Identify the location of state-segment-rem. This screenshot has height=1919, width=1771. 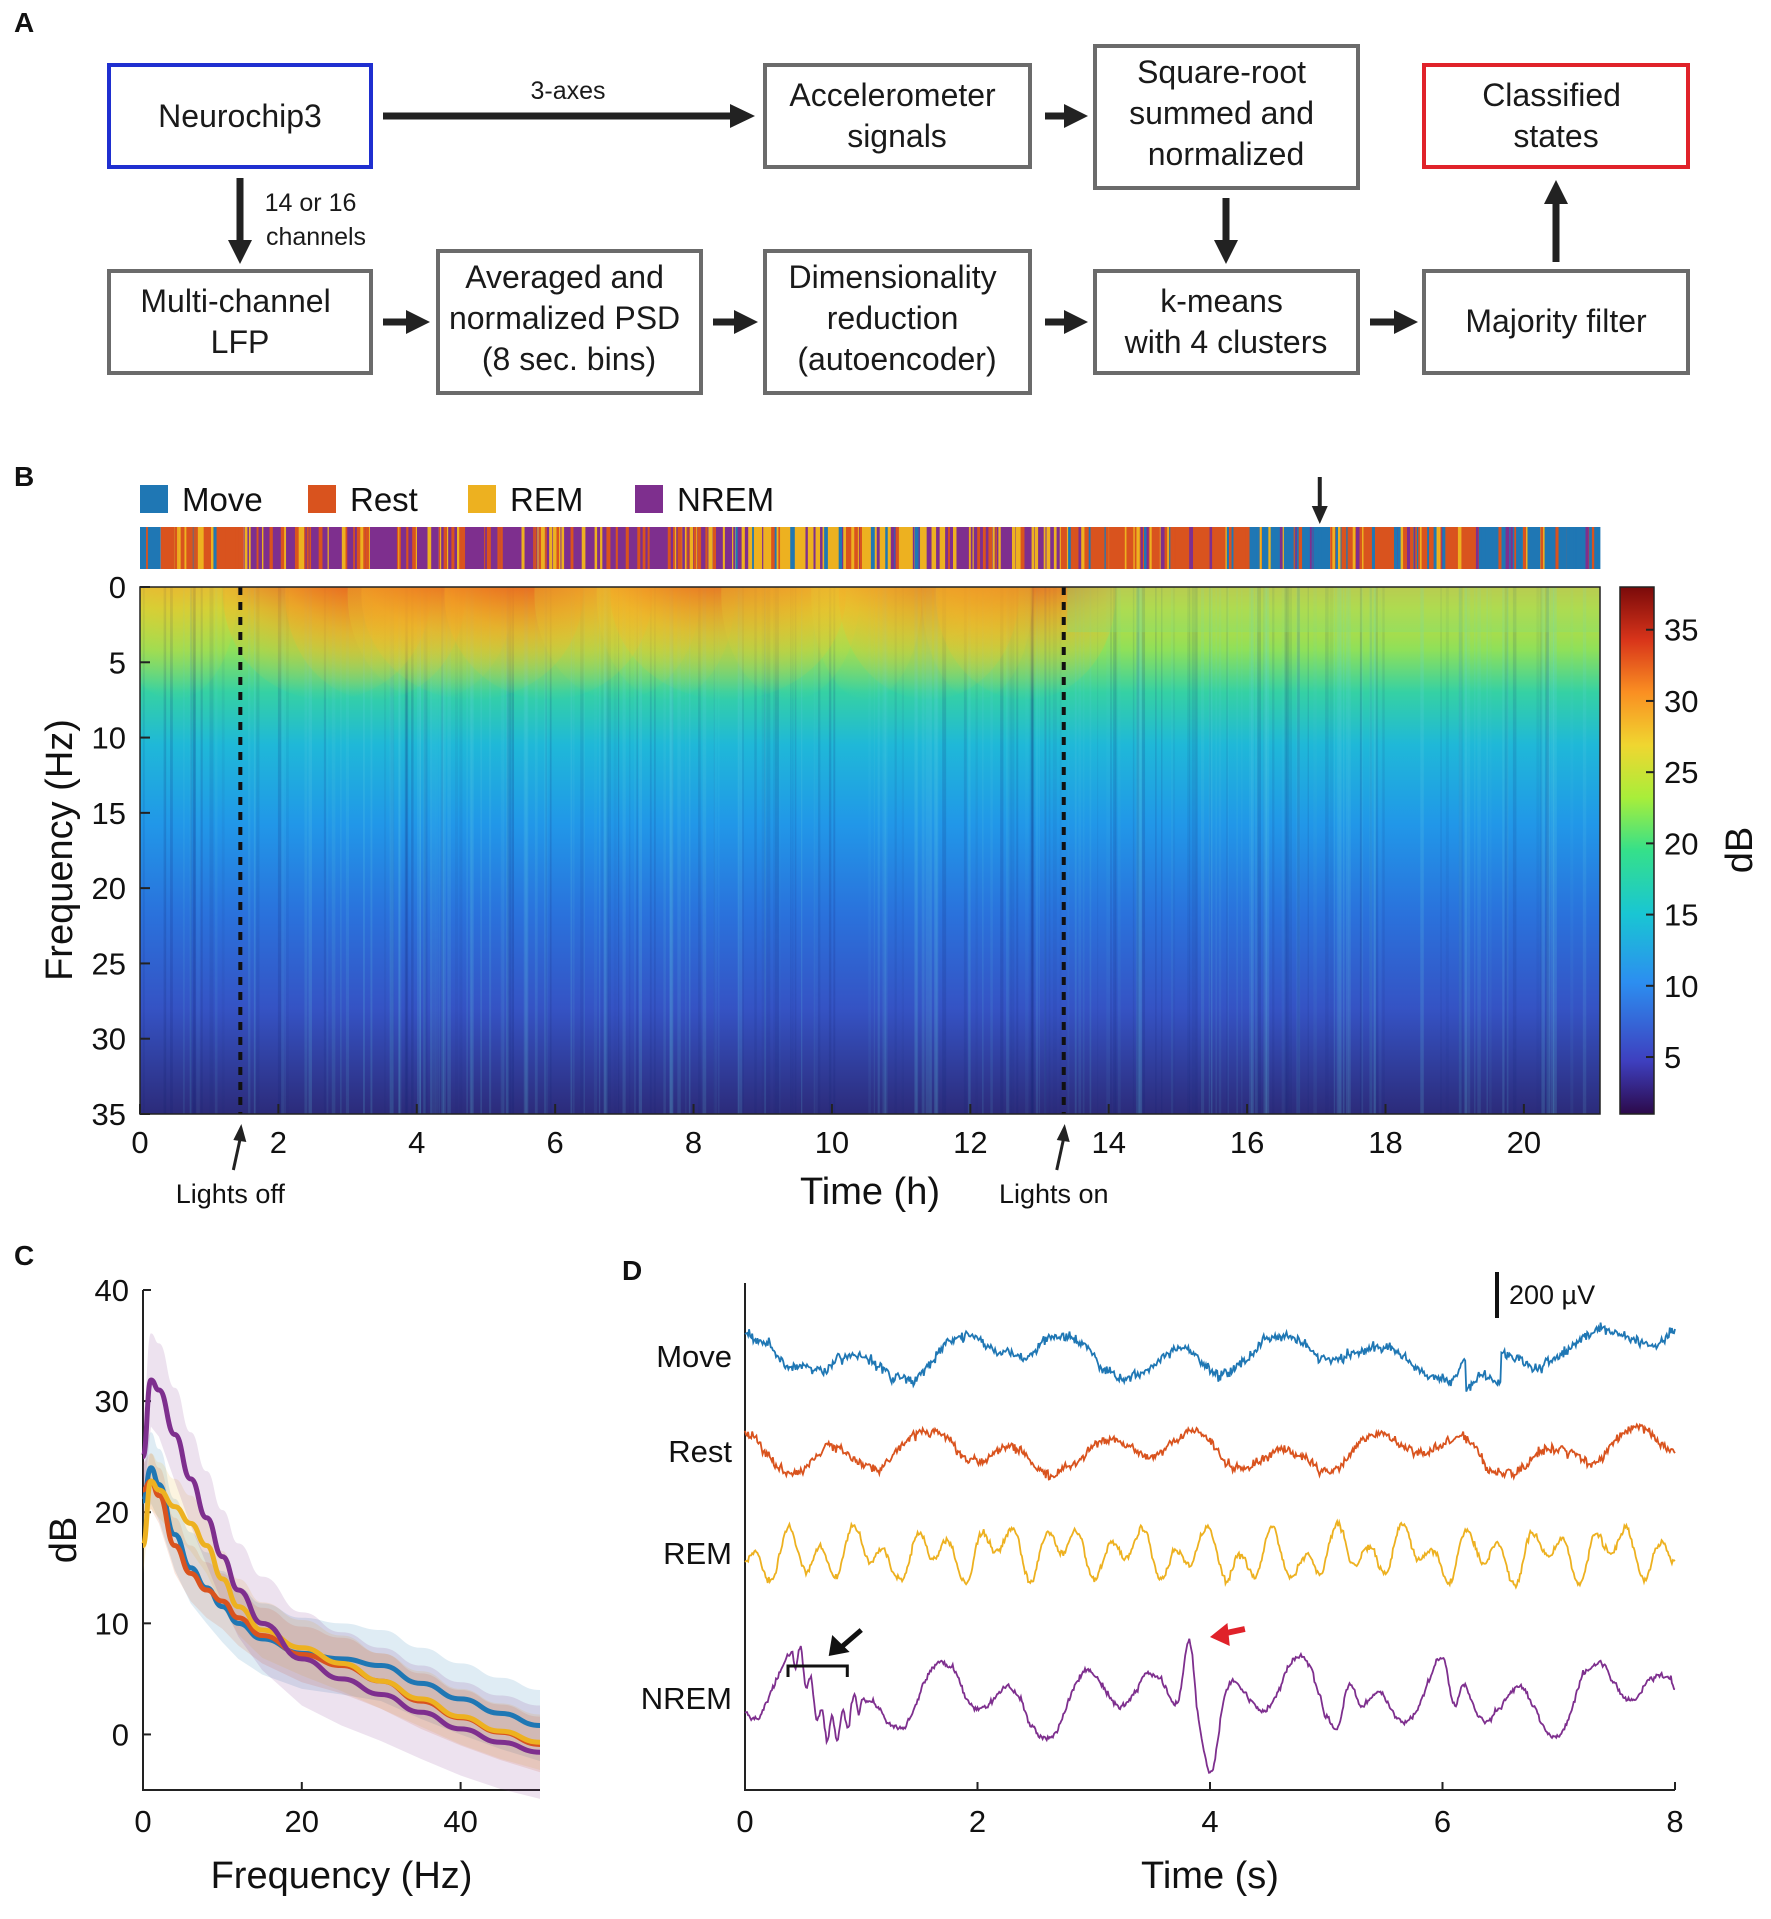
(846, 548).